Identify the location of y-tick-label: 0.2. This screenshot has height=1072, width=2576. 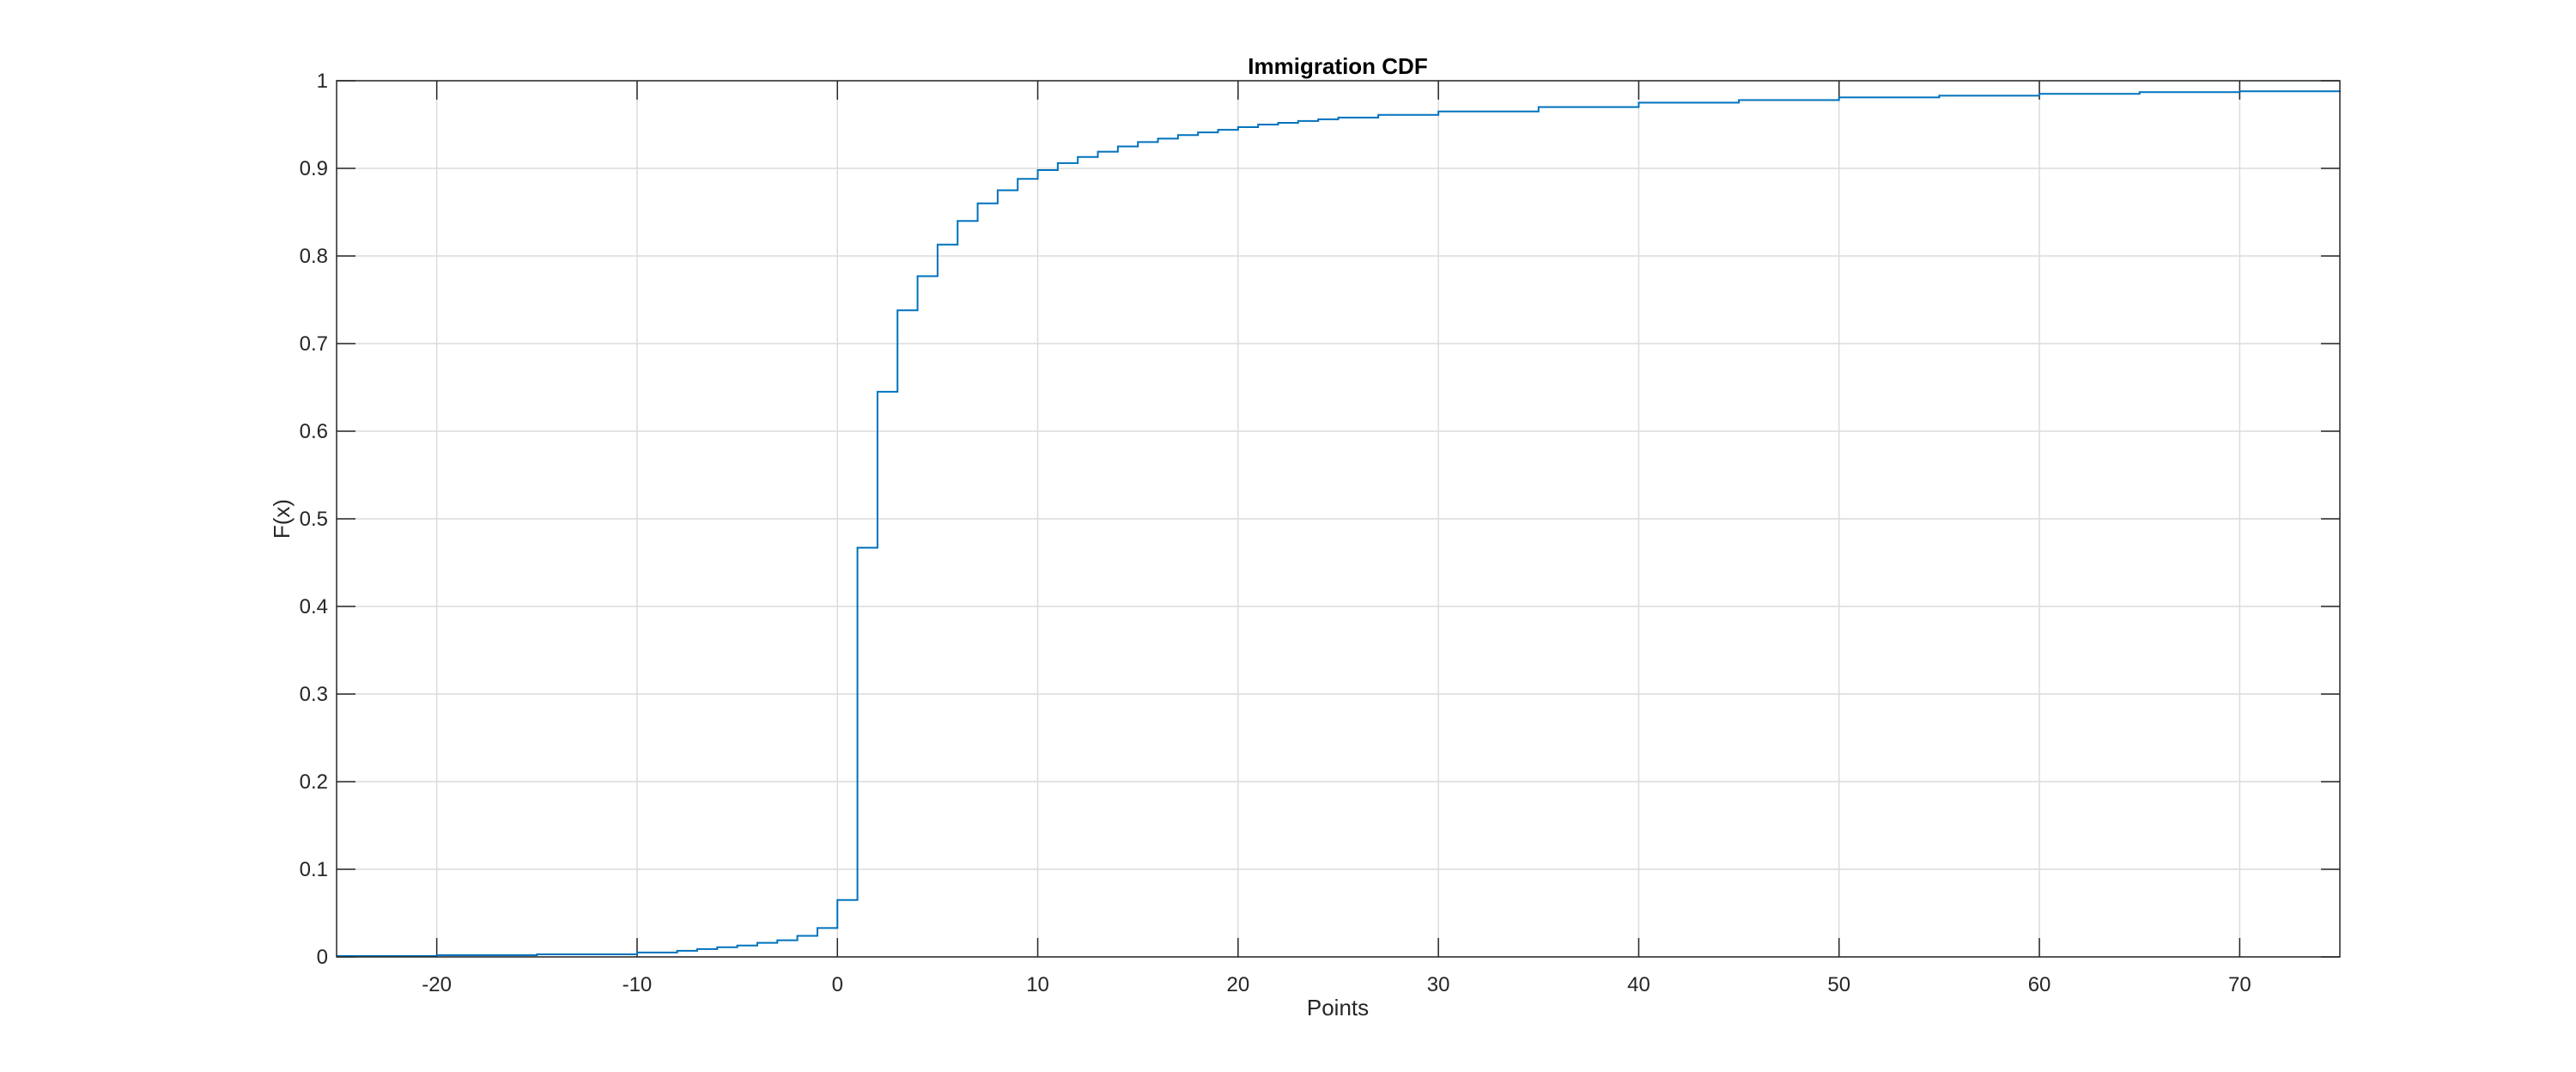
(314, 782).